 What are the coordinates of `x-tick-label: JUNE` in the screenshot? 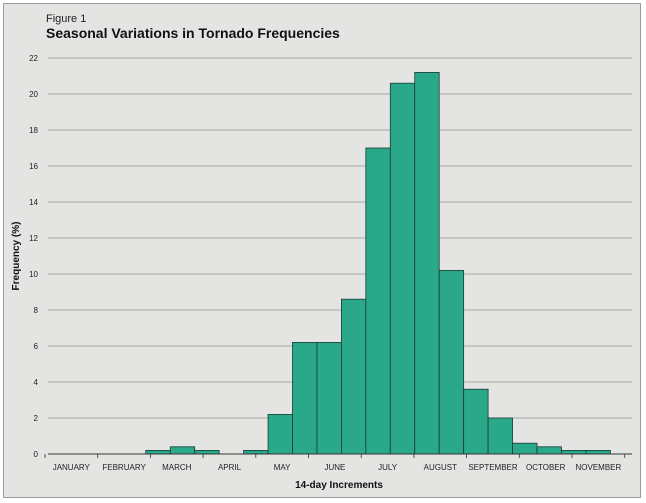 It's located at (334, 467).